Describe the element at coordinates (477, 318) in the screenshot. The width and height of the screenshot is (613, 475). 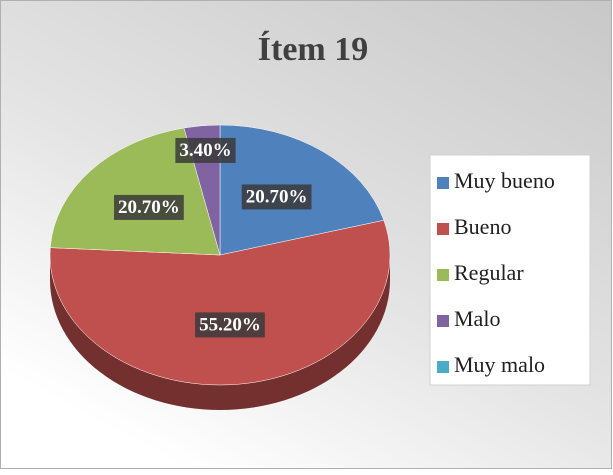
I see `legend-label: Malo` at that location.